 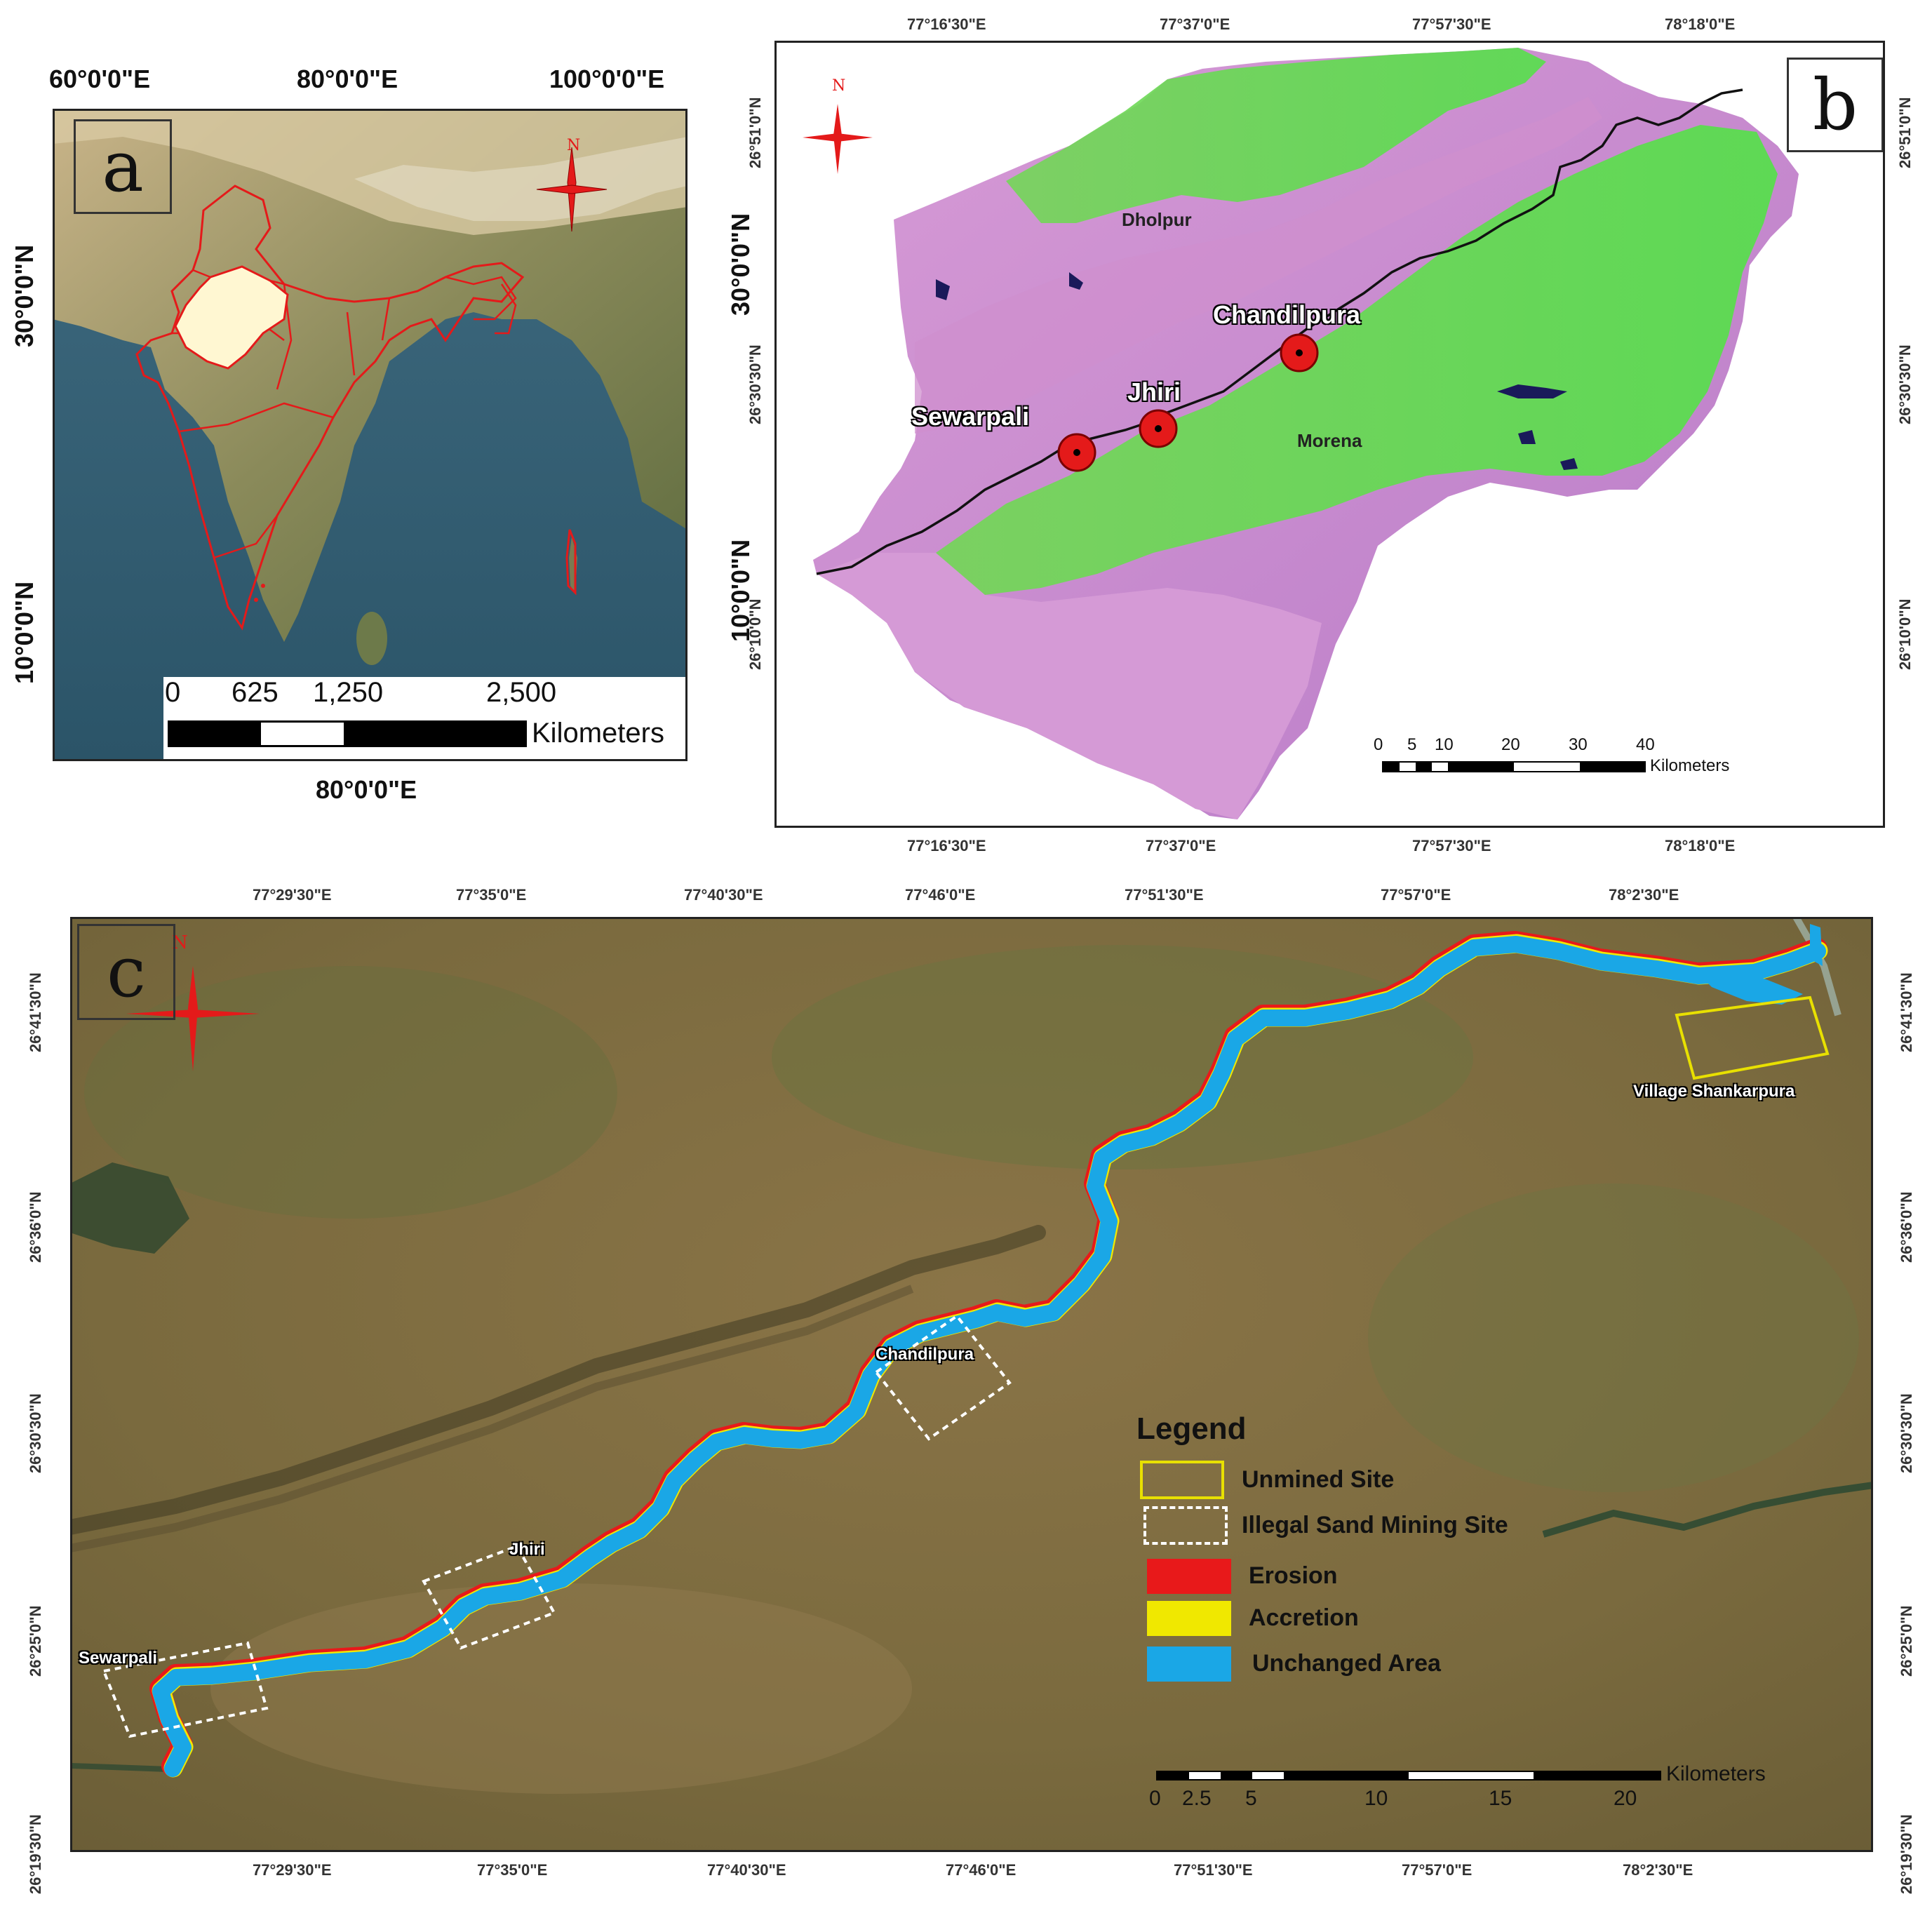 I want to click on legend-label-unchanged: Unchanged Area, so click(x=1346, y=1663).